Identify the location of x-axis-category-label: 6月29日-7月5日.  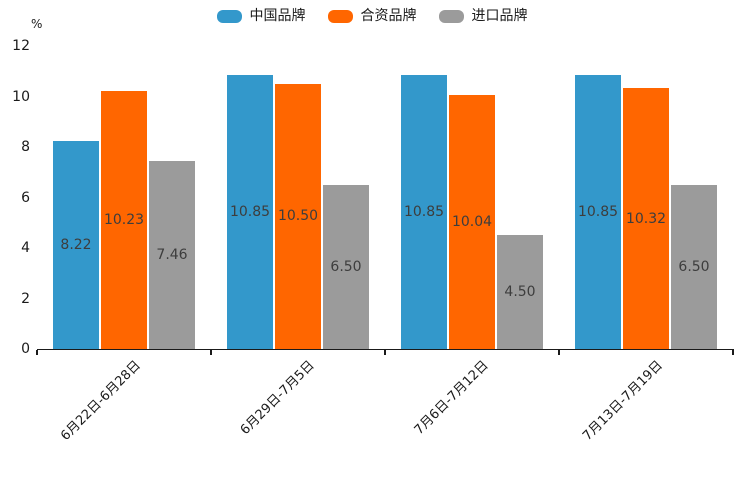
(277, 398).